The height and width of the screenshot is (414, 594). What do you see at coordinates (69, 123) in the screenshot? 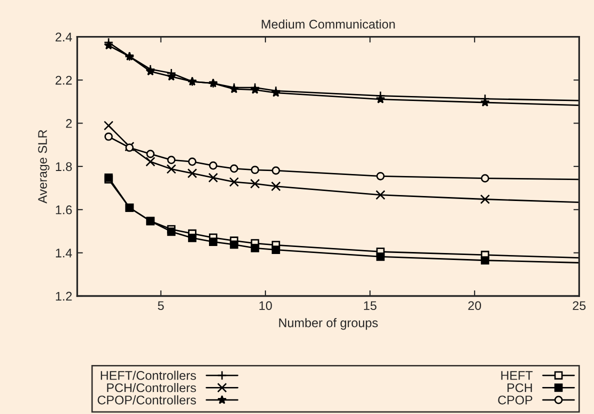
I see `y-tick-label: 2` at bounding box center [69, 123].